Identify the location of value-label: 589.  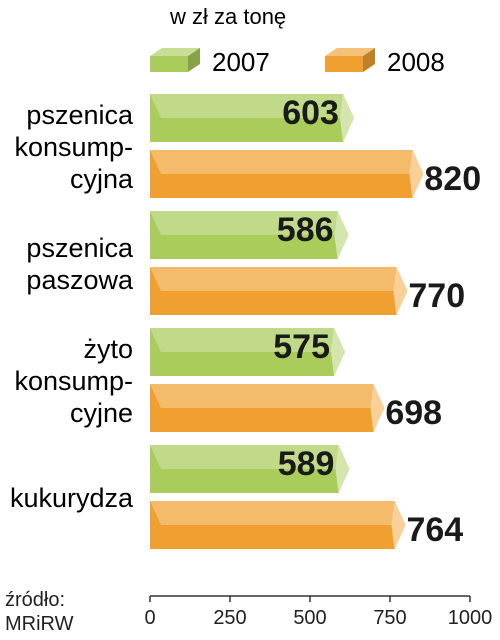
(306, 464).